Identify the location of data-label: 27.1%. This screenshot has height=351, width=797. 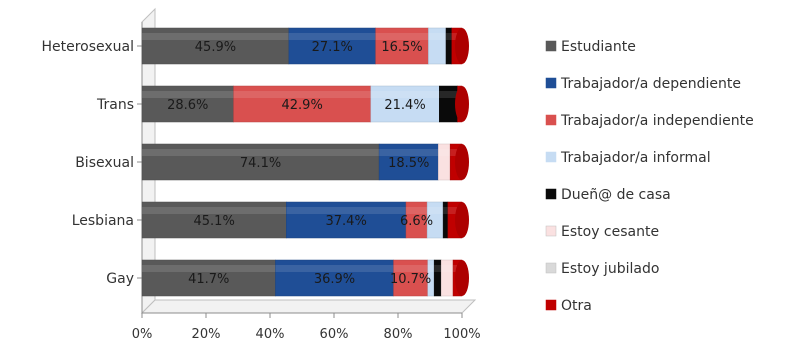
(332, 47).